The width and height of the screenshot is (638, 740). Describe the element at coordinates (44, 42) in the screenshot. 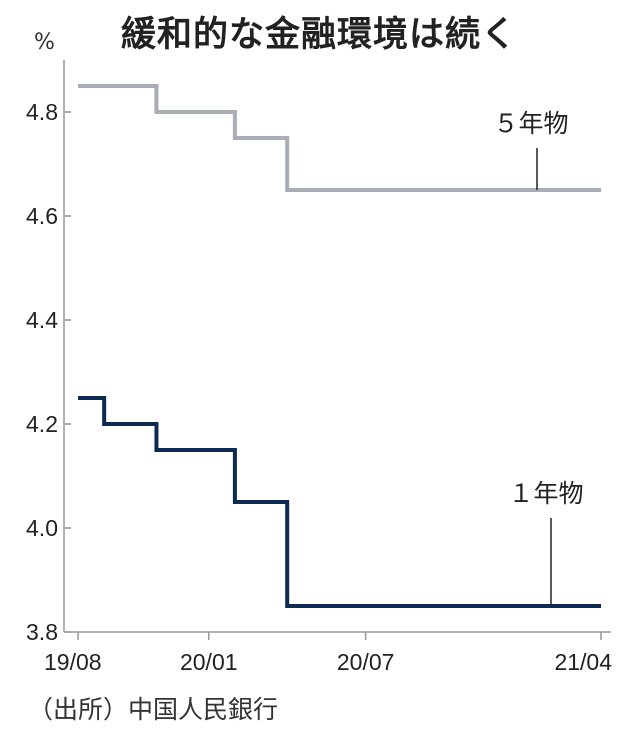

I see `y-axis-unit: %` at that location.